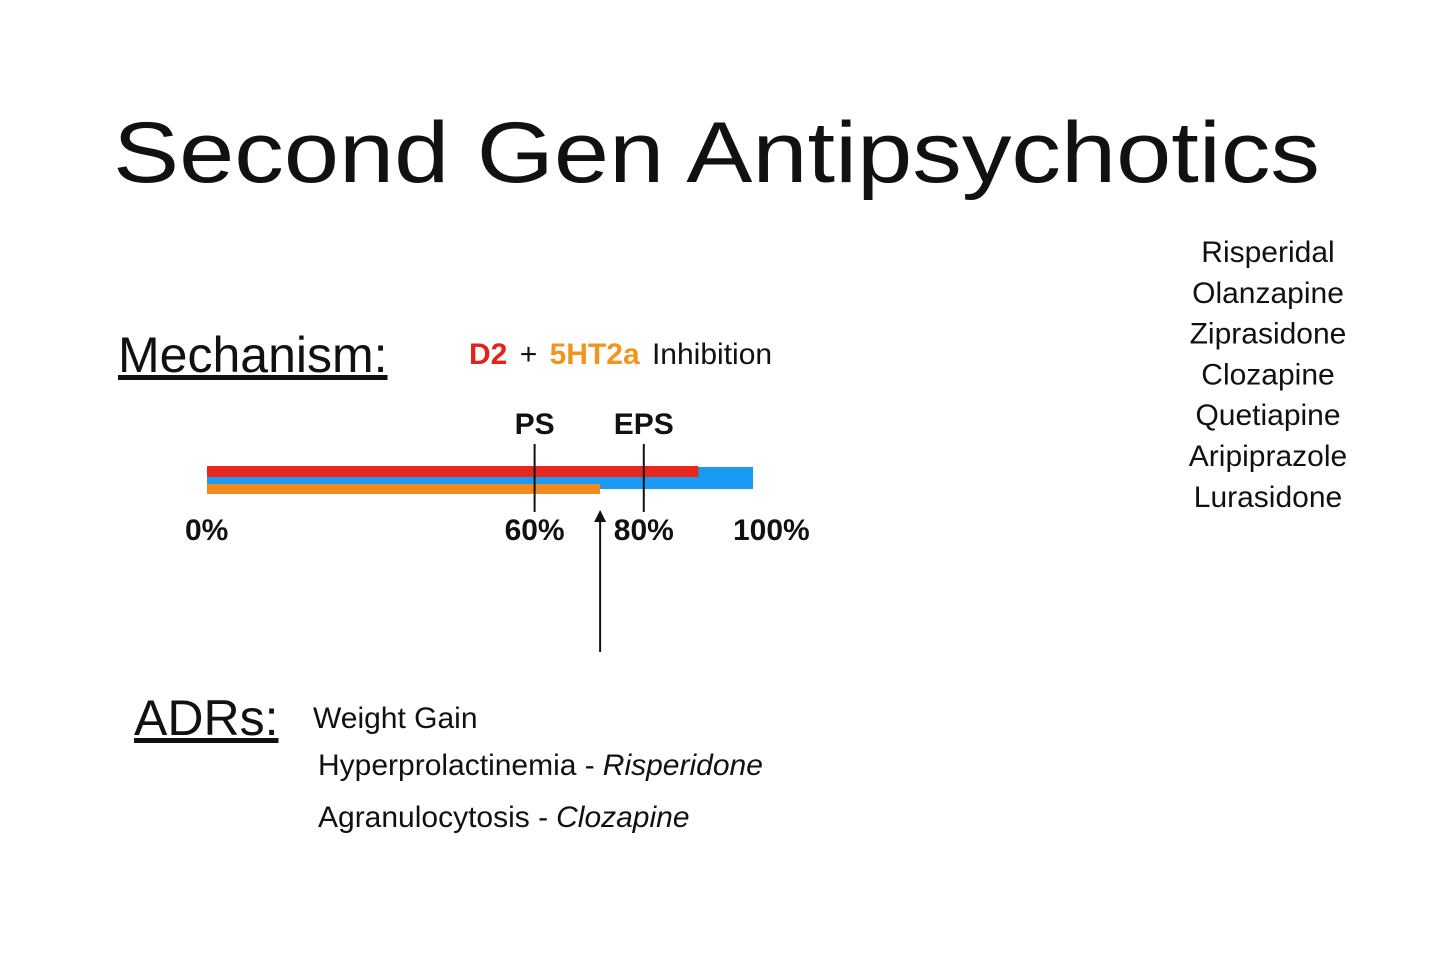  I want to click on threshold-label: EPS, so click(644, 424).